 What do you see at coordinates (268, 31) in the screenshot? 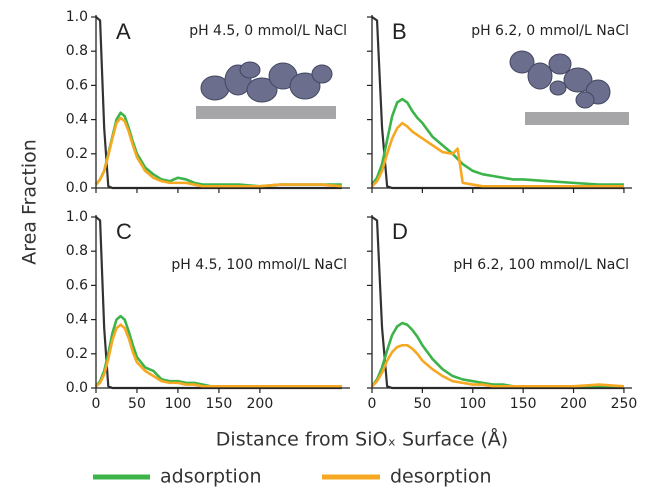
I see `panel-annotation: pH 4.5, 0 mmol/L NaCl` at bounding box center [268, 31].